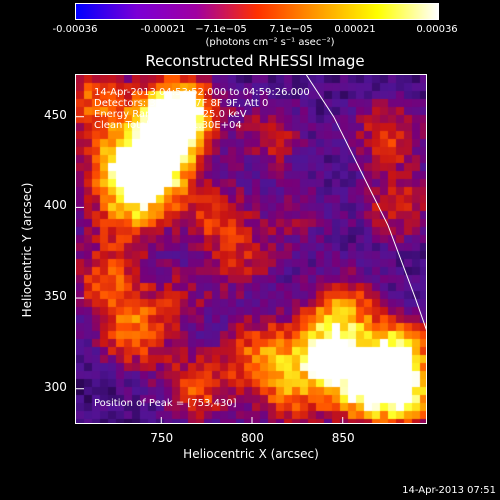 The image size is (500, 500). I want to click on colorbar-tick-label: 0.00021, so click(355, 29).